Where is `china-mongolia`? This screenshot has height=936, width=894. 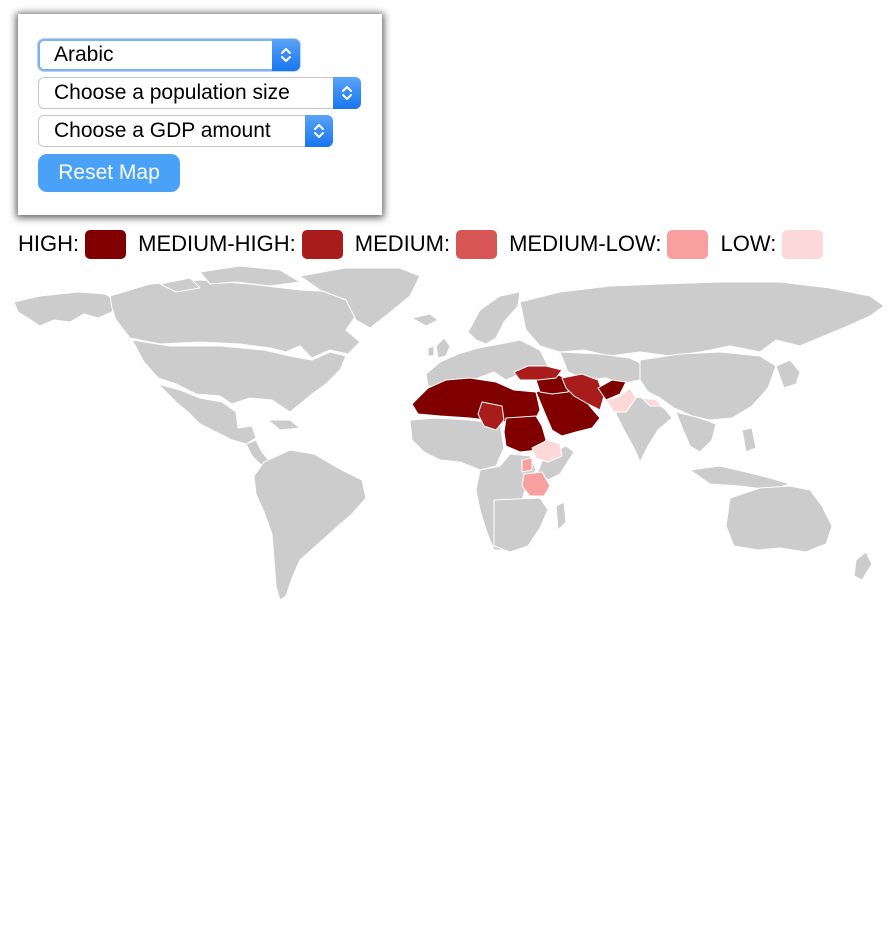 china-mongolia is located at coordinates (708, 386).